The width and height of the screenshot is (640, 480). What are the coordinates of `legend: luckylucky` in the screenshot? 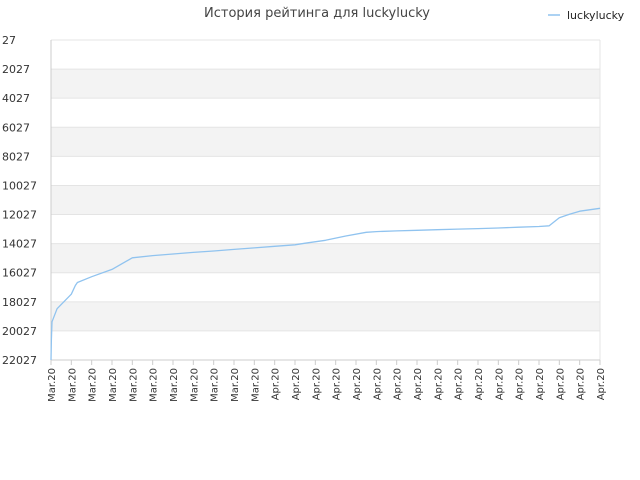 It's located at (586, 15).